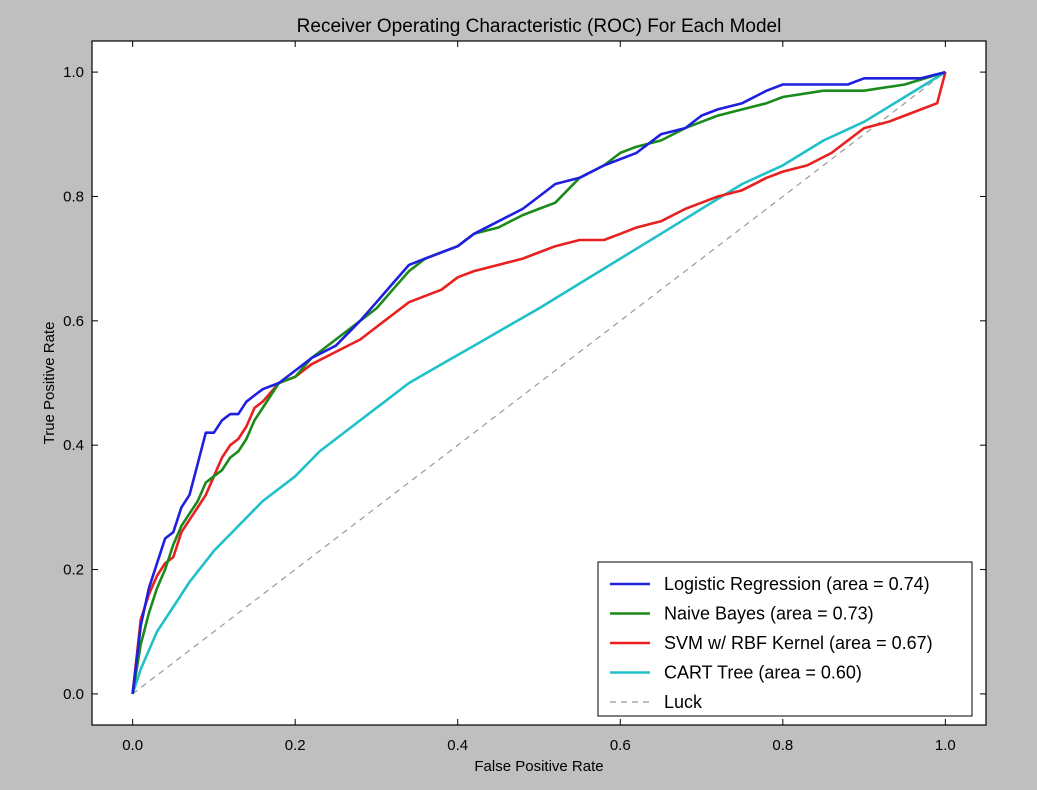  Describe the element at coordinates (620, 745) in the screenshot. I see `x-tick-label: 0.6` at that location.